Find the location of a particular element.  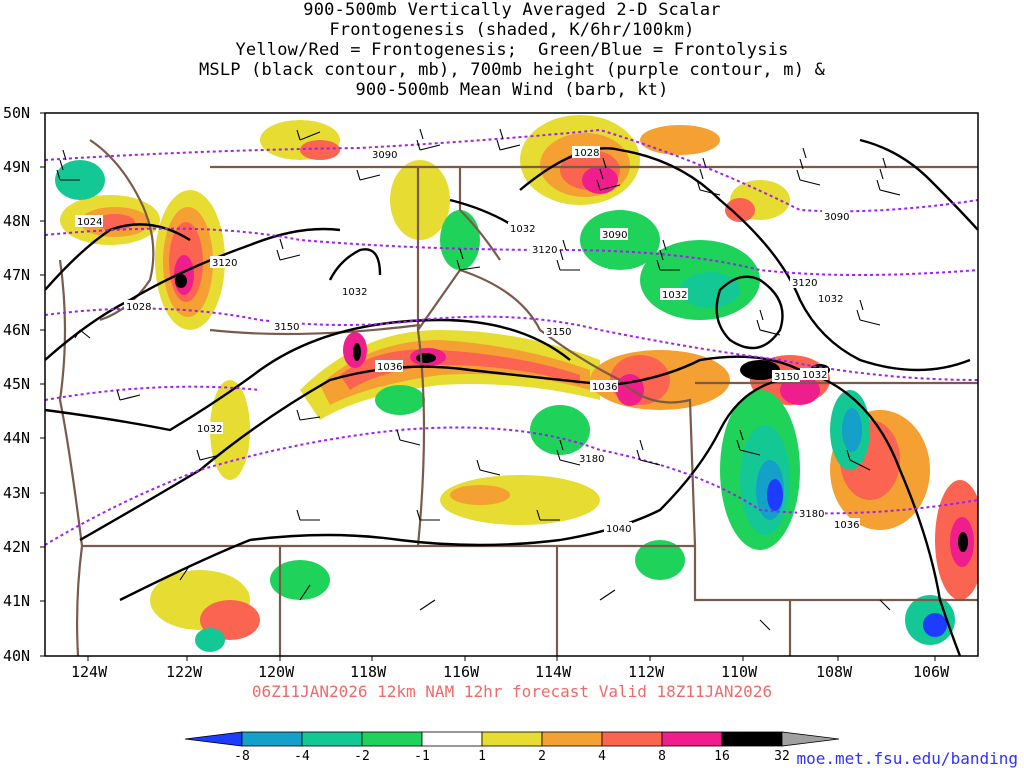

lon-label-114w: 114W is located at coordinates (553, 672).